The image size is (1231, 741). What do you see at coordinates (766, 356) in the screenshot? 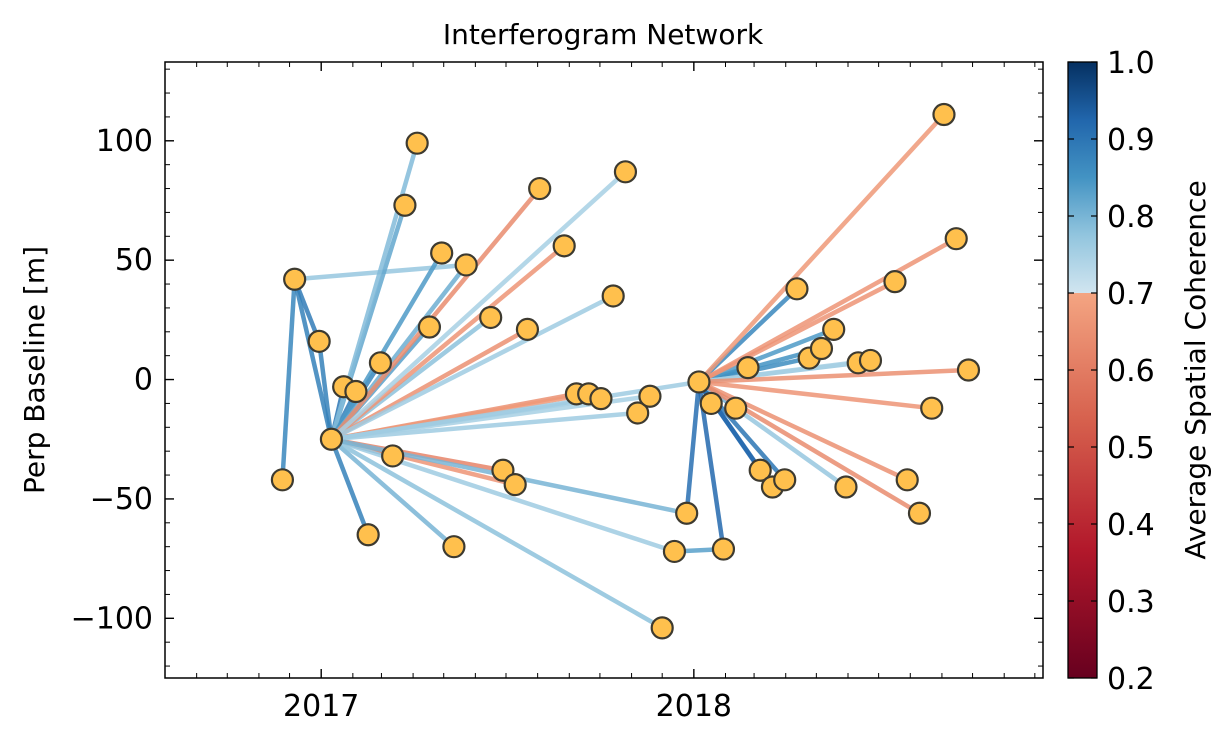
I see `pair-line-af-aq` at bounding box center [766, 356].